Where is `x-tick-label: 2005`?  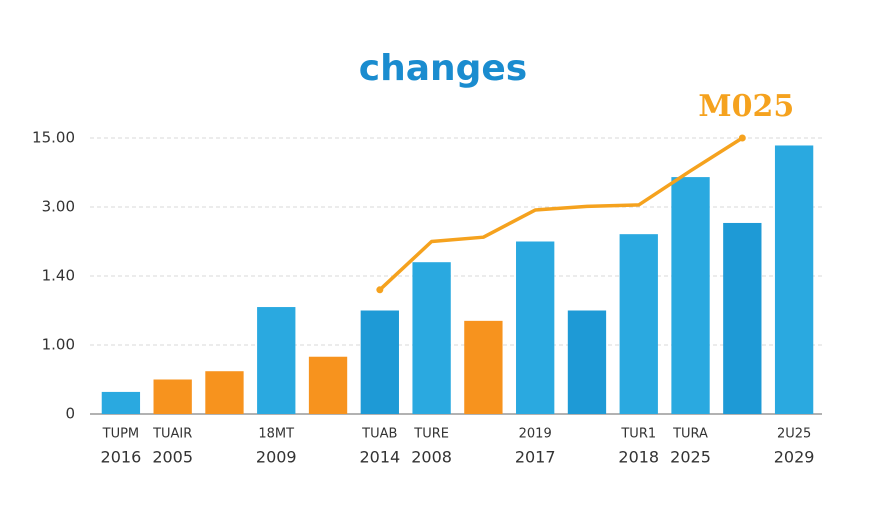
x-tick-label: 2005 is located at coordinates (172, 457).